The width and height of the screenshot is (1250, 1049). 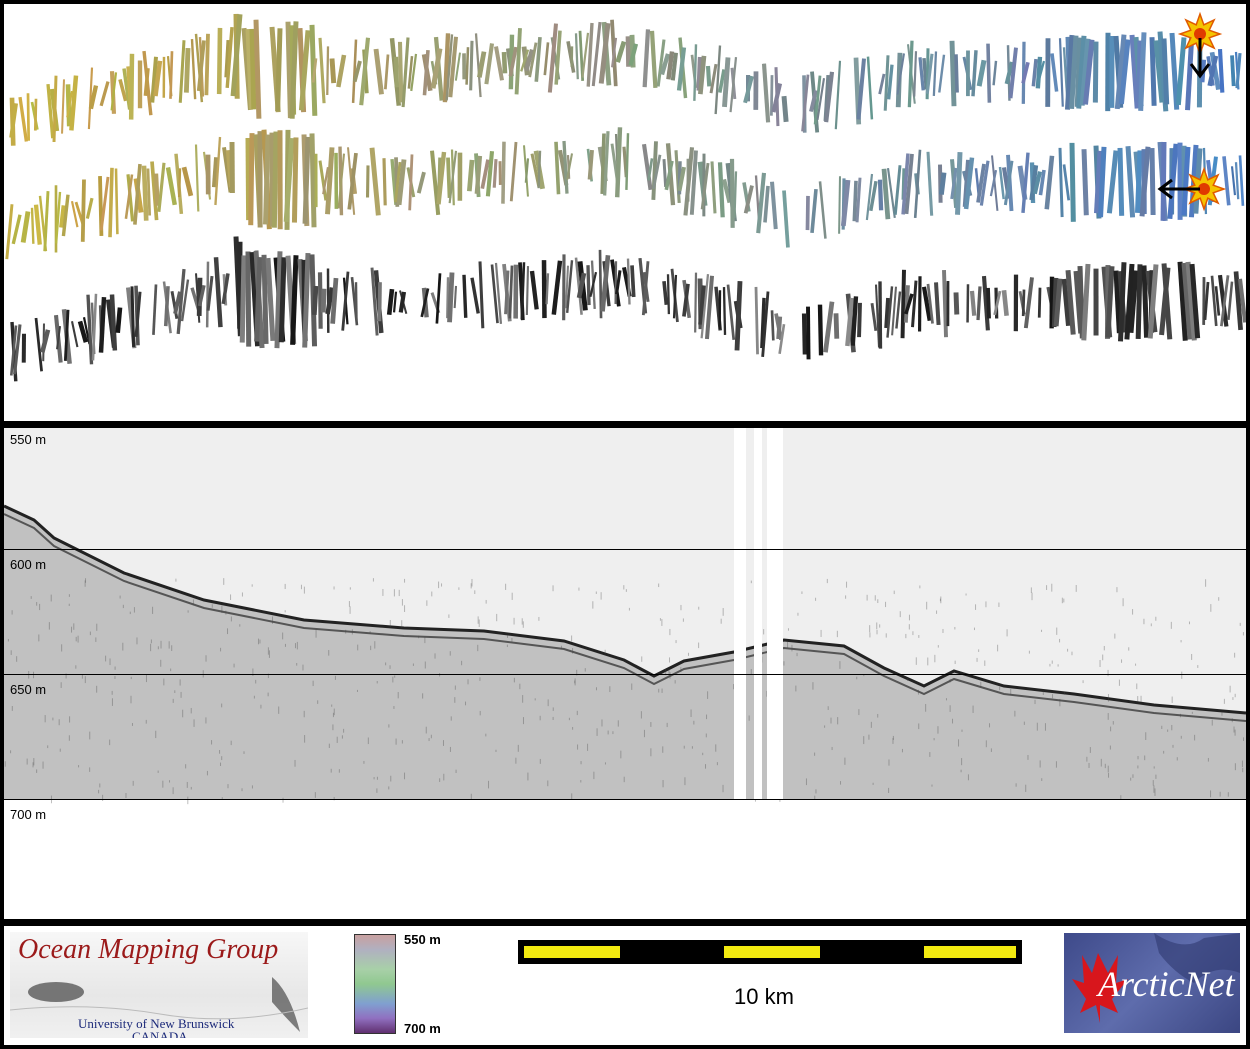 I want to click on scale-bar, so click(x=770, y=952).